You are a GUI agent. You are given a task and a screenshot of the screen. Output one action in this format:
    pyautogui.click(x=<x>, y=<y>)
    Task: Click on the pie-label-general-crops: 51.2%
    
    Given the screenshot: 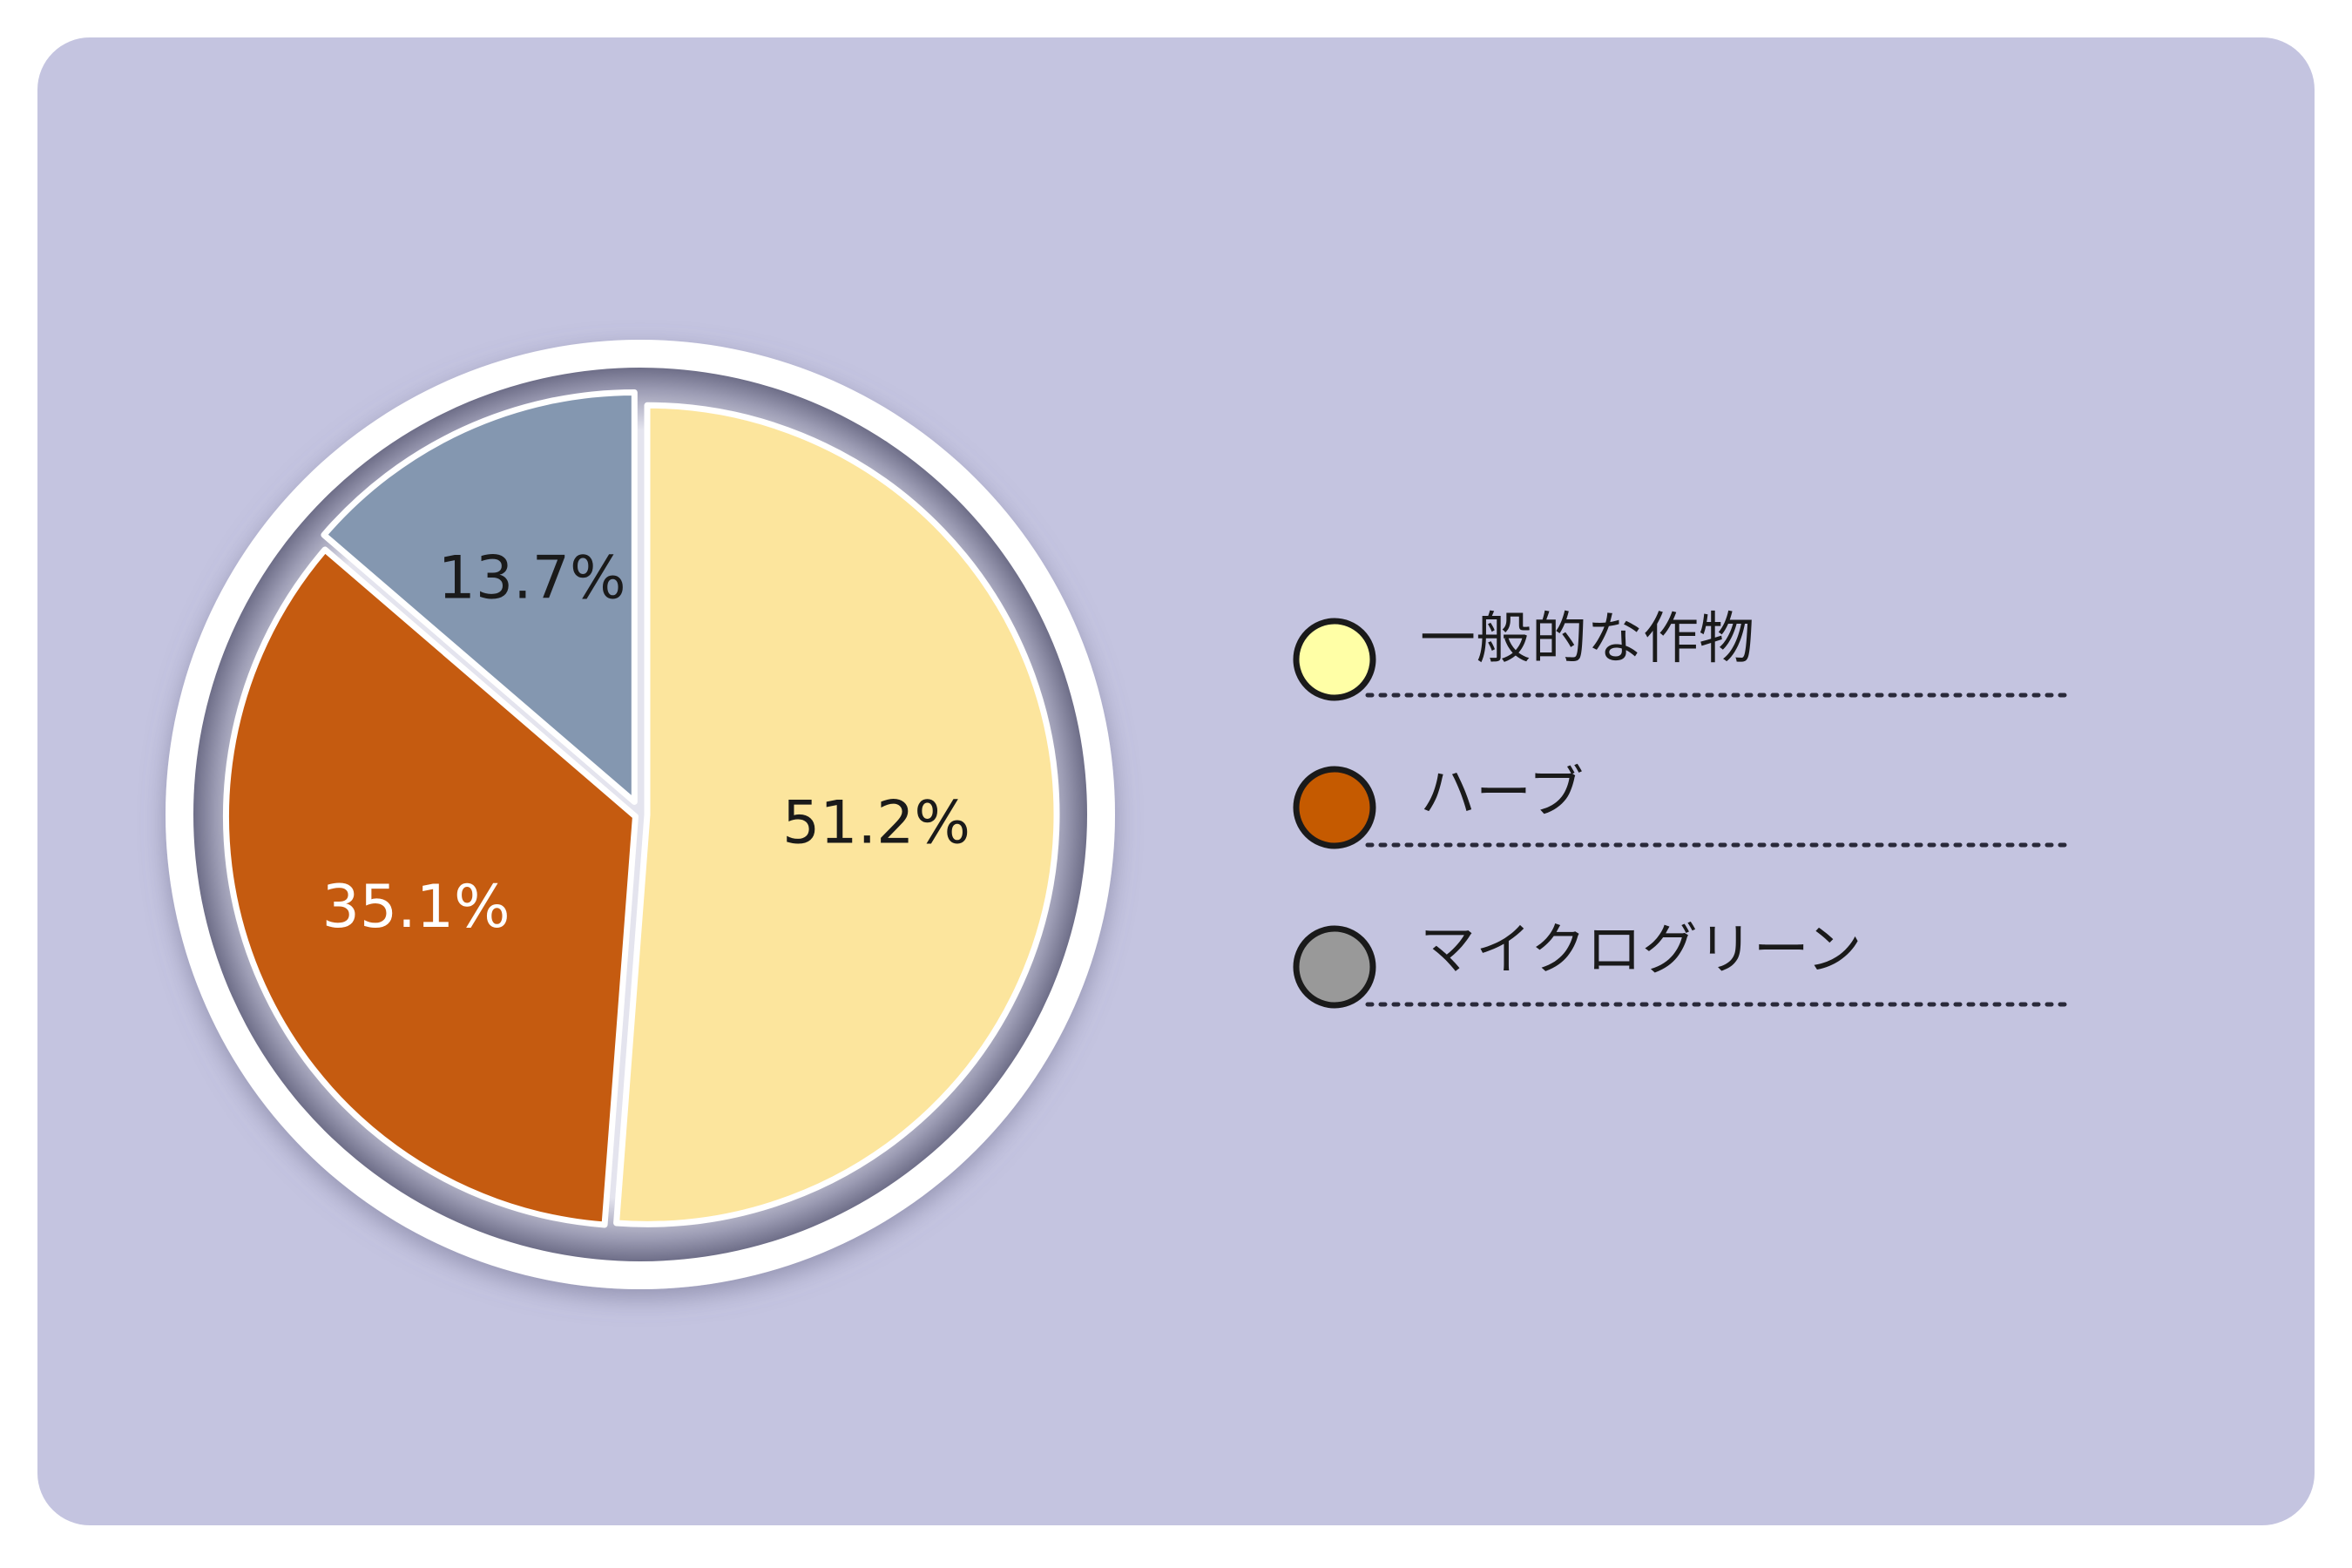 What is the action you would take?
    pyautogui.click(x=876, y=823)
    